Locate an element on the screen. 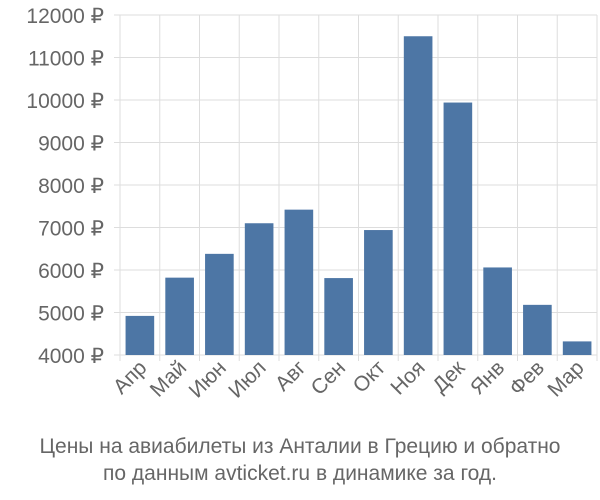 The width and height of the screenshot is (600, 500). y-tick-label: 11000 ₽ is located at coordinates (66, 59).